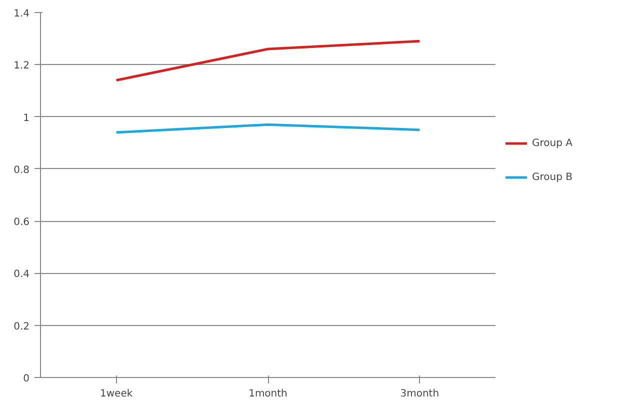 This screenshot has height=414, width=622. What do you see at coordinates (552, 143) in the screenshot?
I see `legend-label: Group A` at bounding box center [552, 143].